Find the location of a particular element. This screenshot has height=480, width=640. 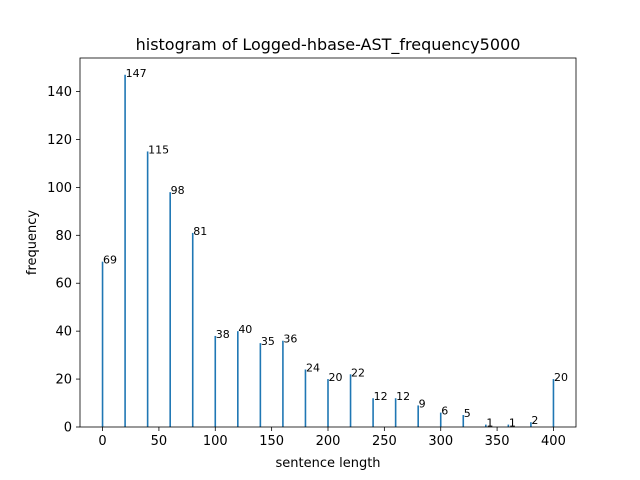

bar-value-label: 6 is located at coordinates (444, 411).